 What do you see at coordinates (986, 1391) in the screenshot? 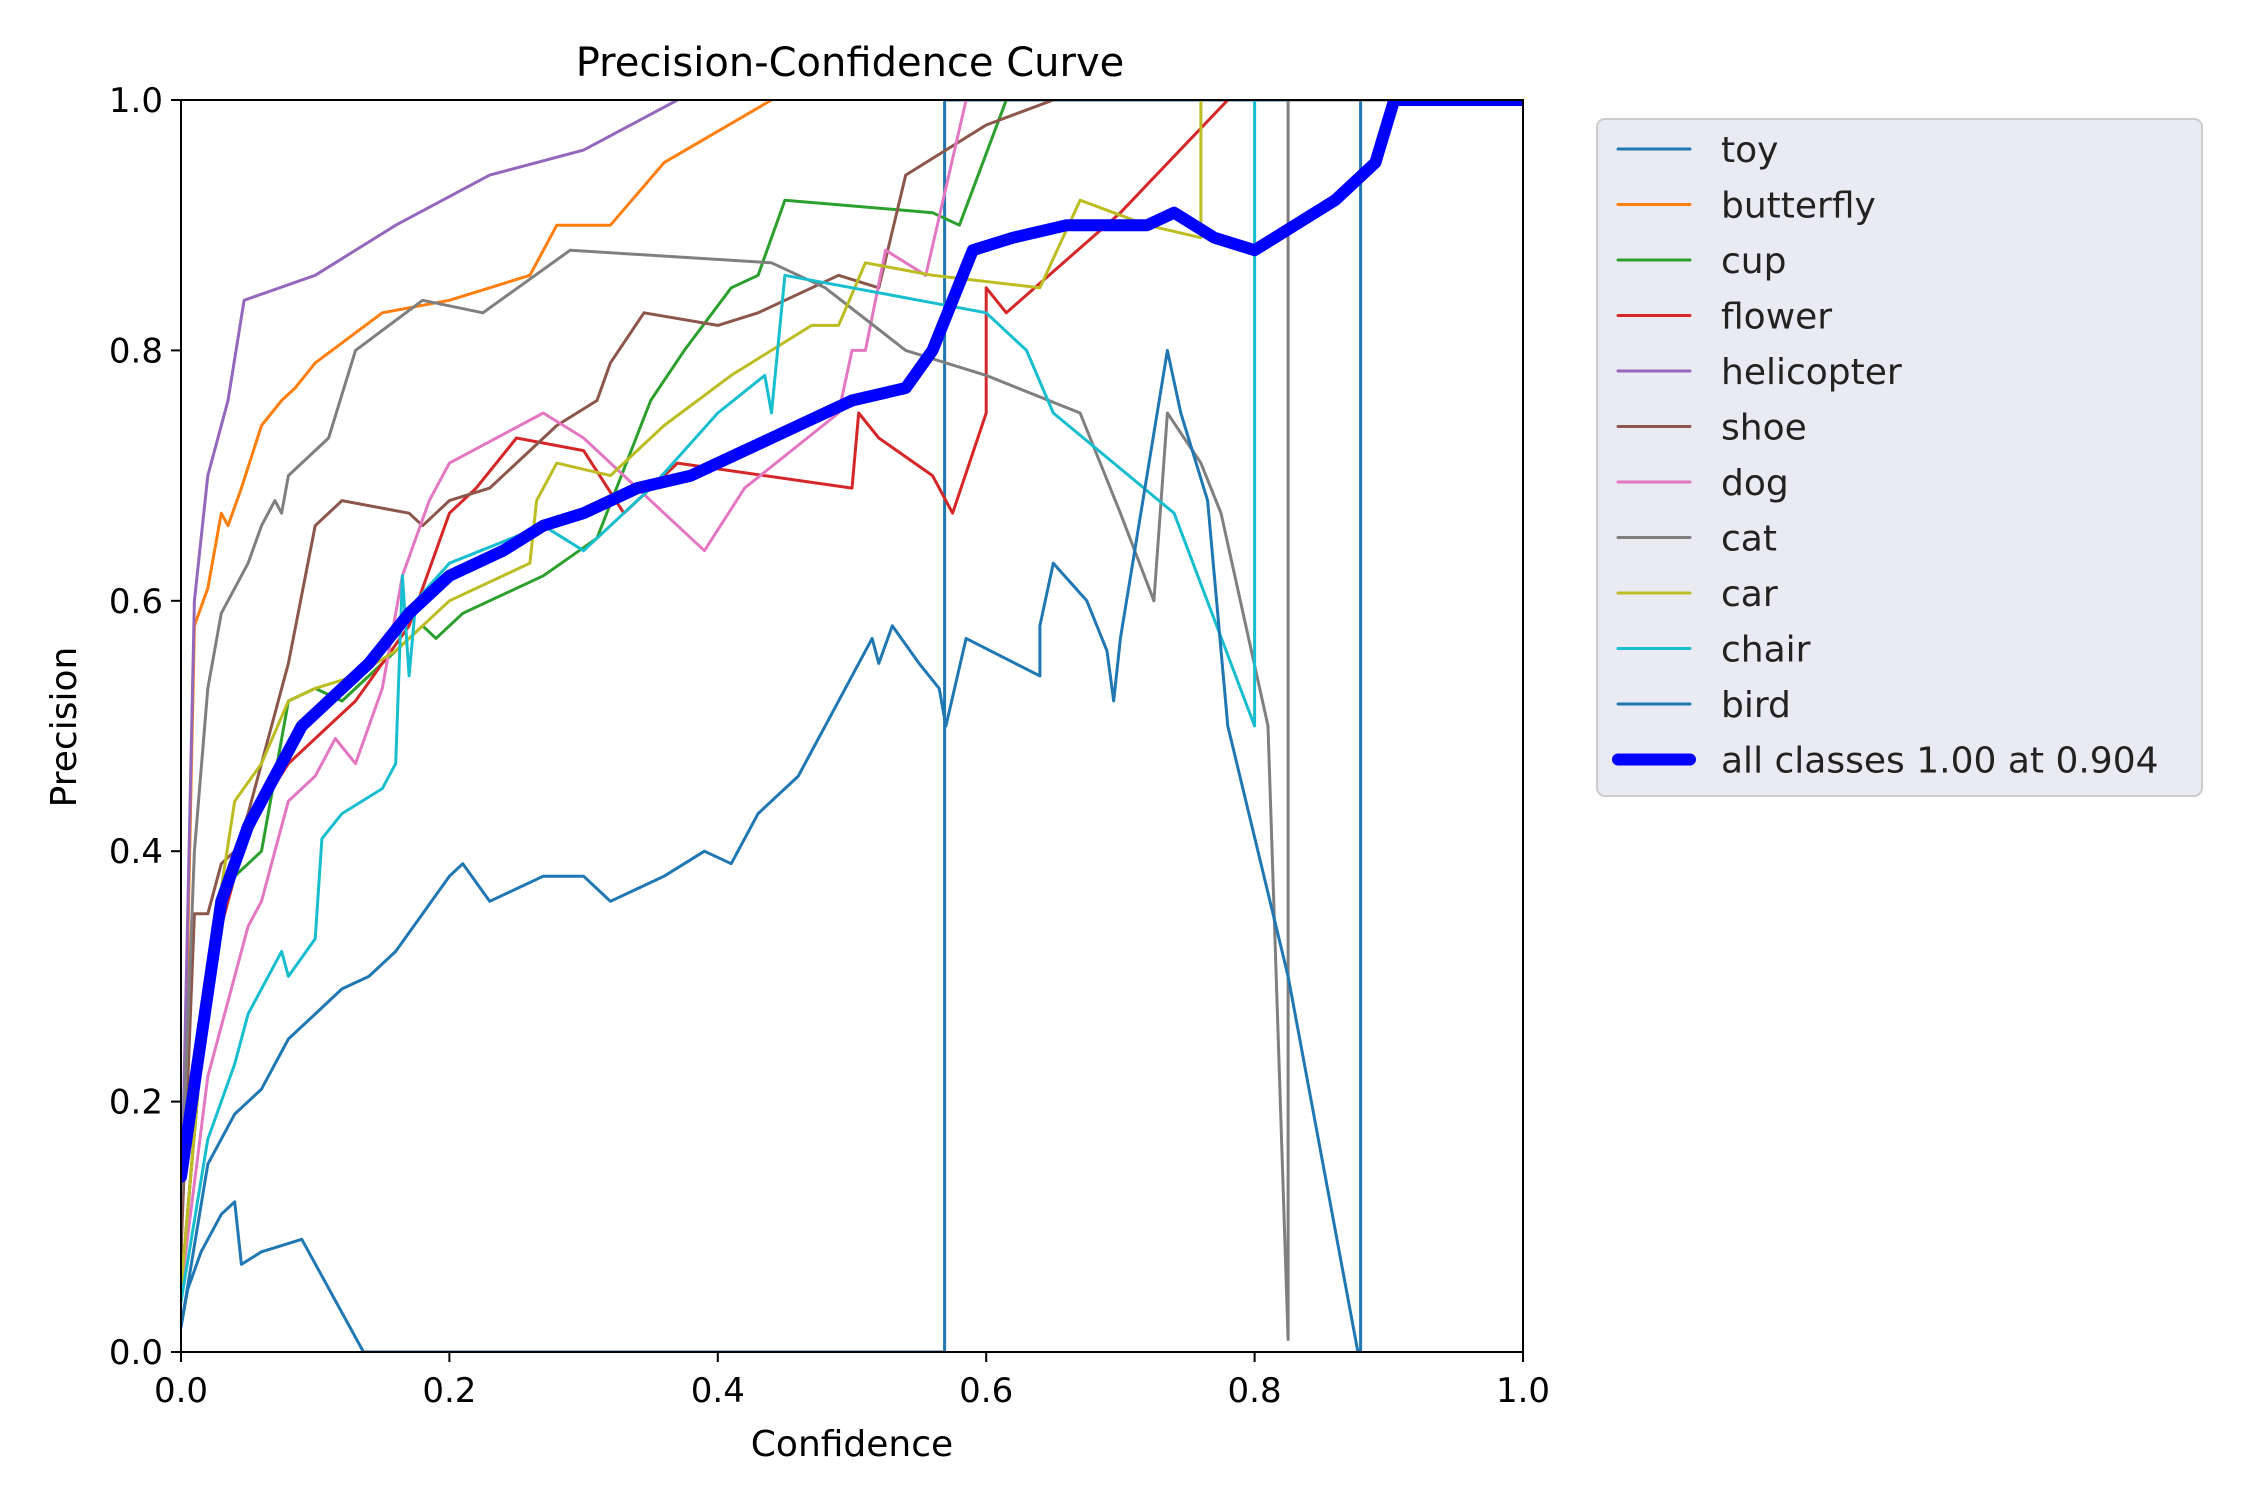
I see `x-tick-label: 0.6` at bounding box center [986, 1391].